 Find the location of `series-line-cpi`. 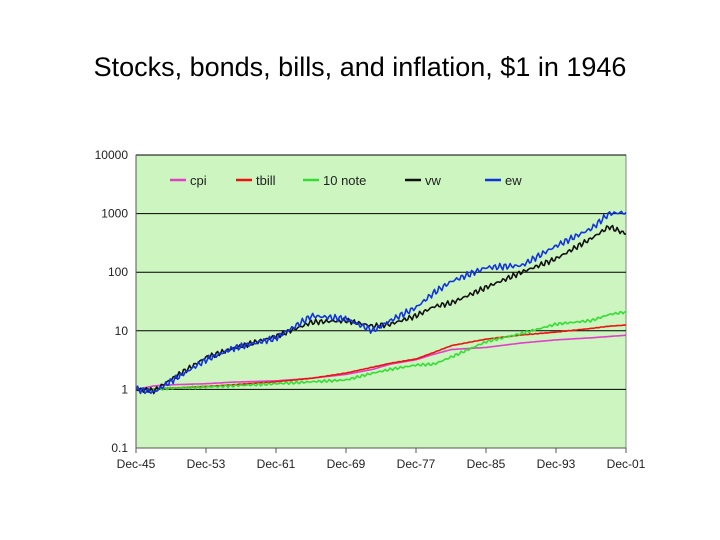

series-line-cpi is located at coordinates (381, 362).